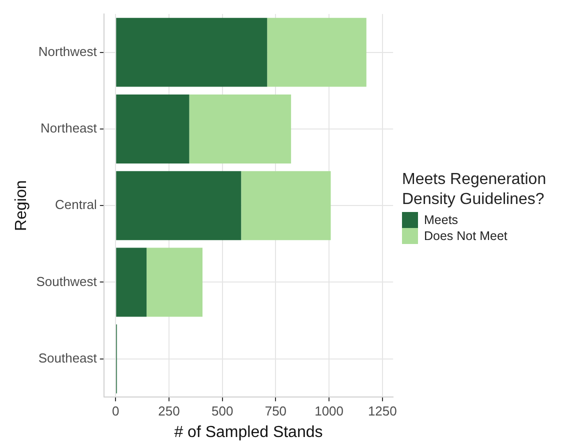 Image resolution: width=580 pixels, height=446 pixels. Describe the element at coordinates (275, 411) in the screenshot. I see `x-tick-label: 750` at that location.